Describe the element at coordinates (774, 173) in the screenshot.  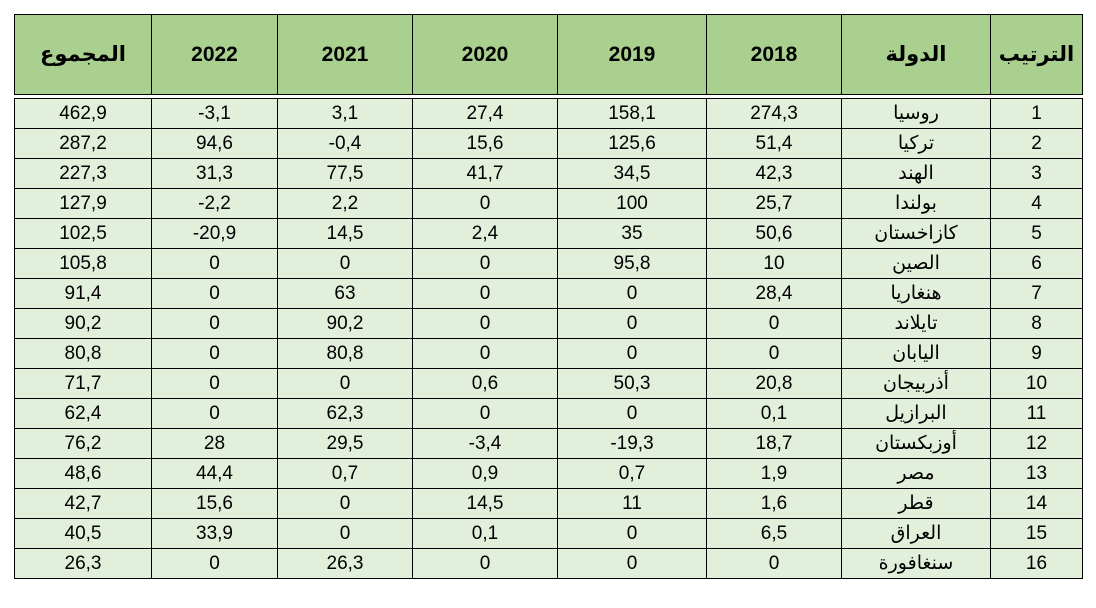
I see `cell-y2018: 42,3` at that location.